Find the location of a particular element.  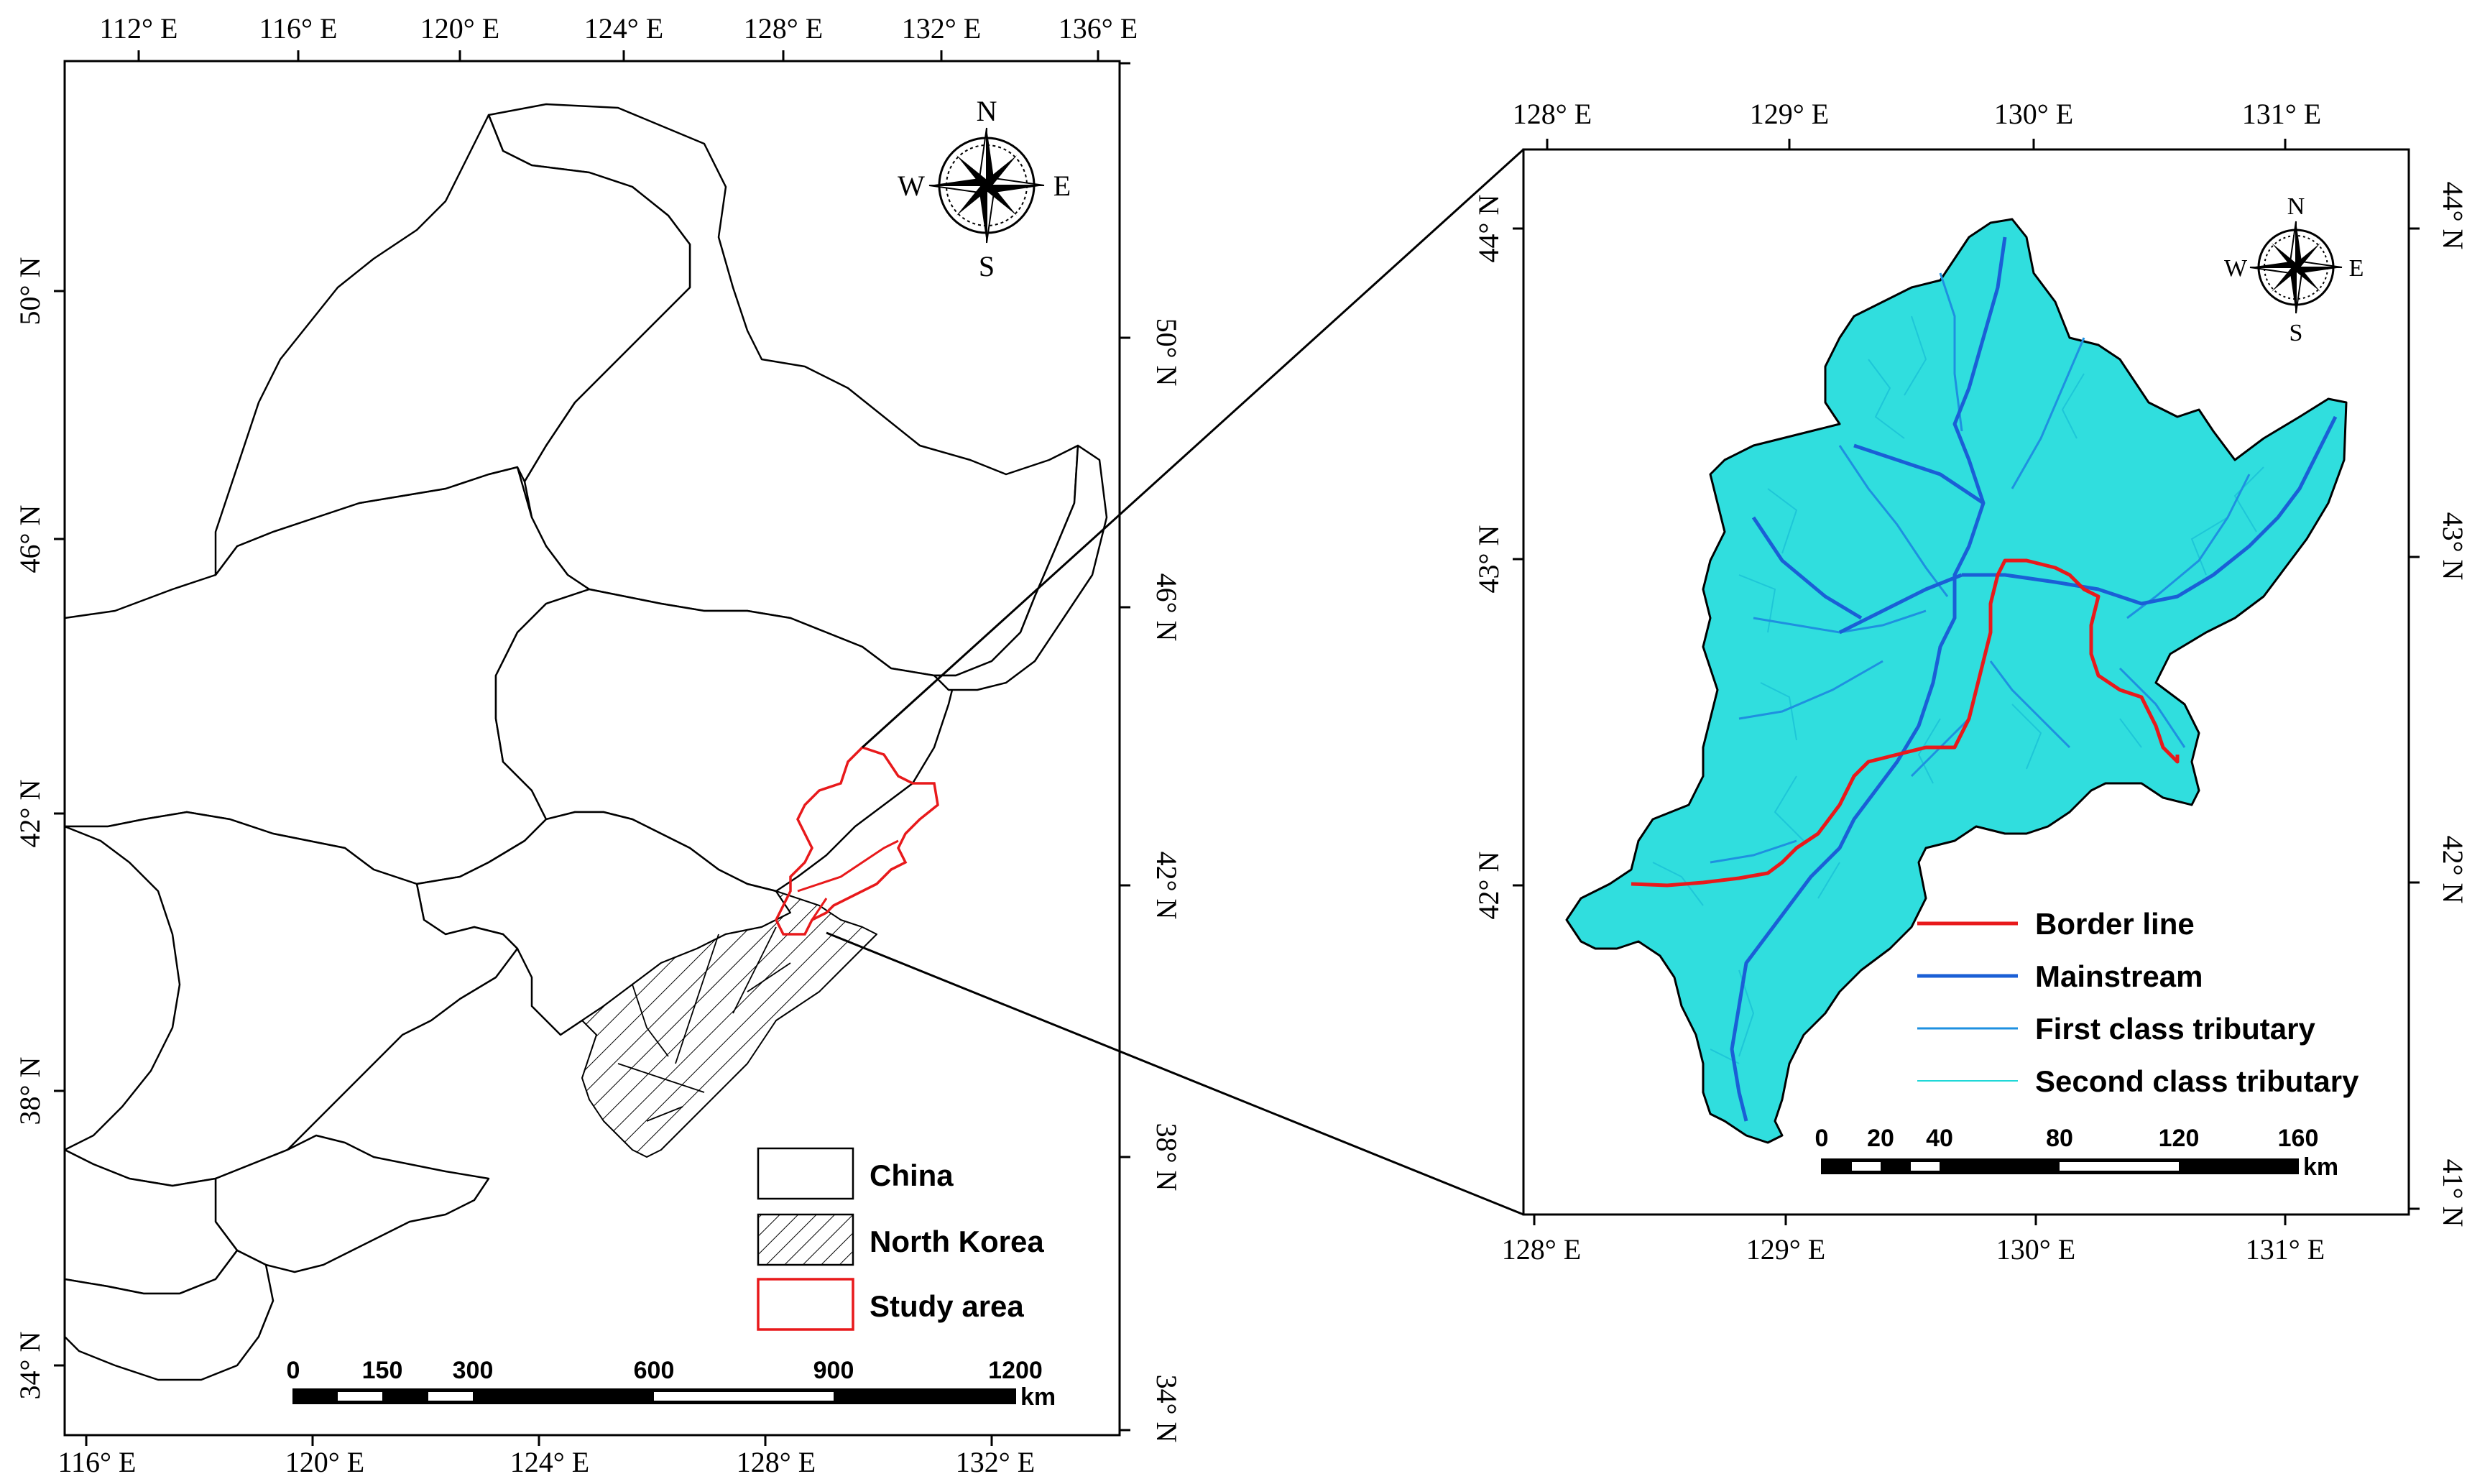

legend-label-mainstream: Mainstream is located at coordinates (2119, 976).